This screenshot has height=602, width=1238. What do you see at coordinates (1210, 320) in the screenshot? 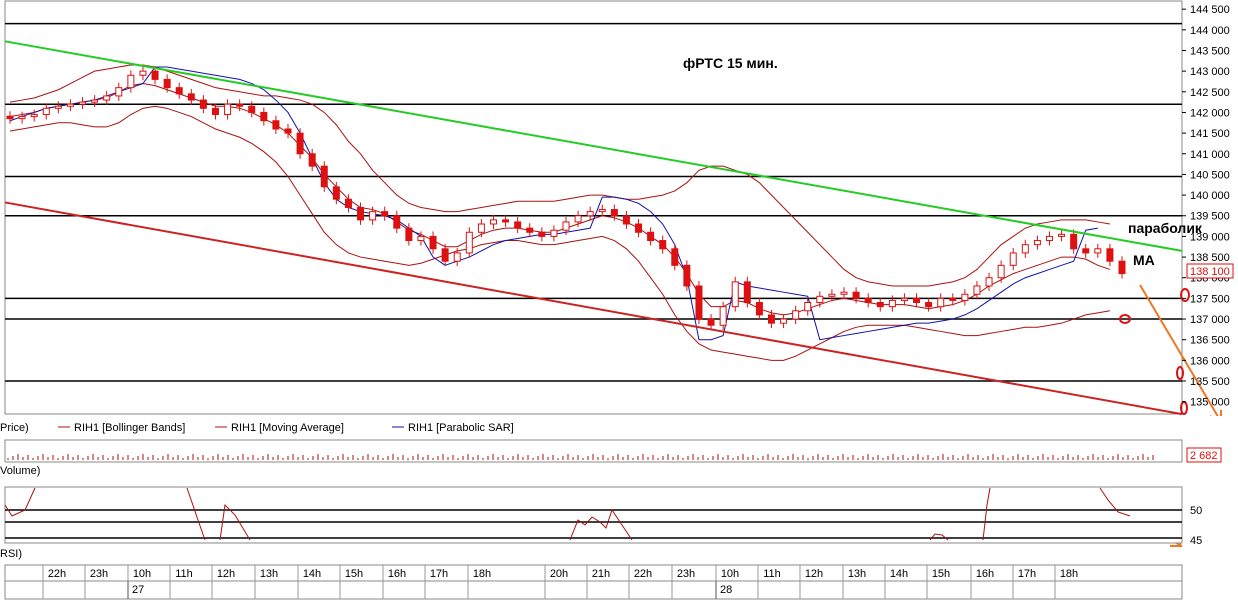
I see `price-tick-label-15: 137 000` at bounding box center [1210, 320].